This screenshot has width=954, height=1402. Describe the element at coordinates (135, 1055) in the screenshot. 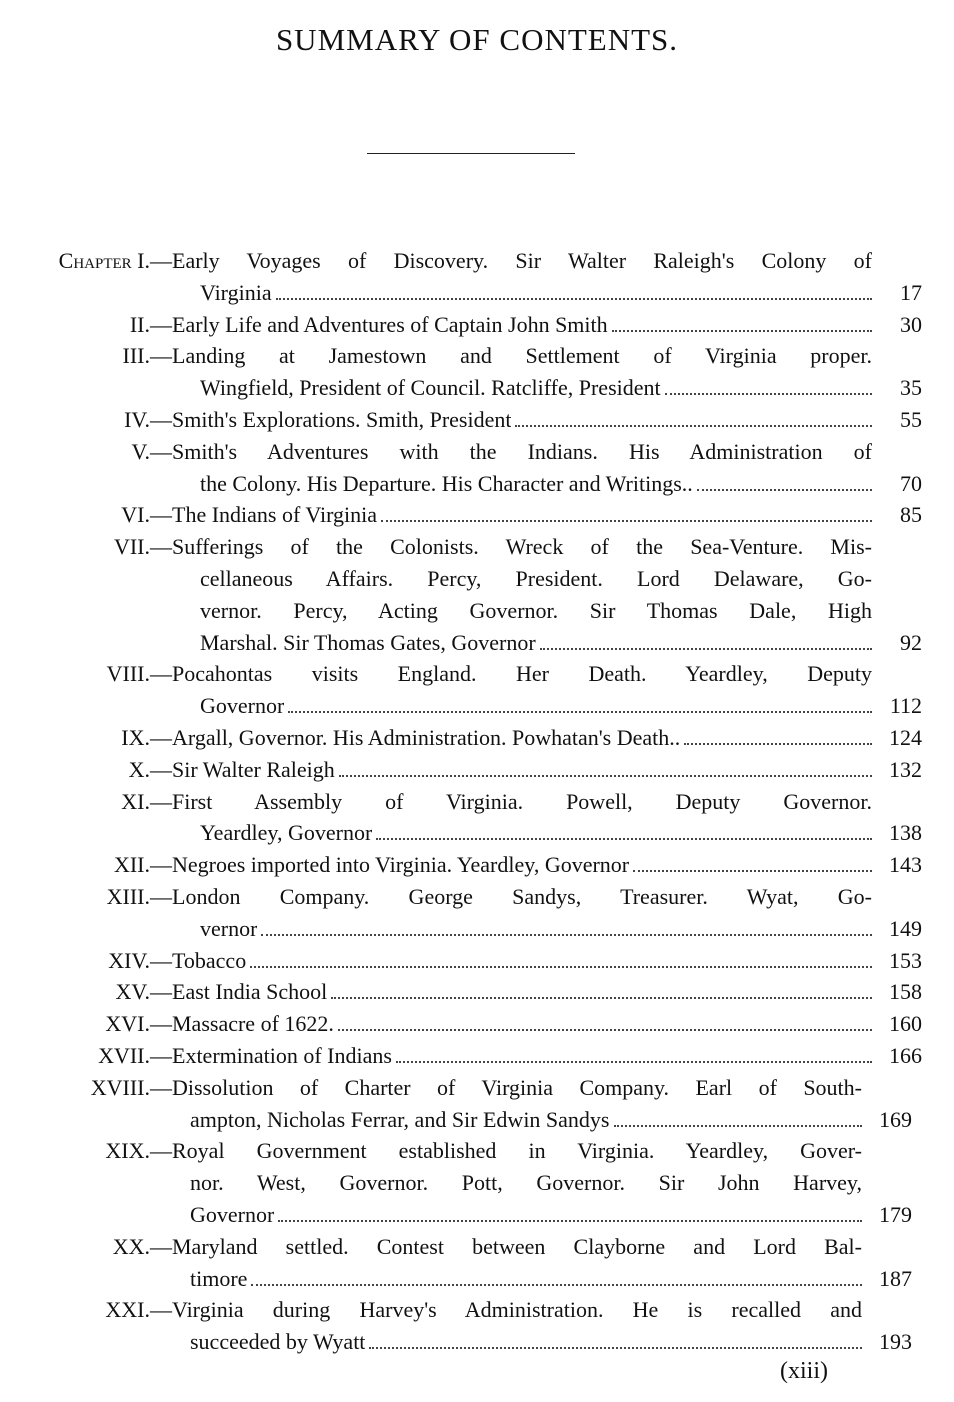

I see `numeral: XVII.—` at that location.